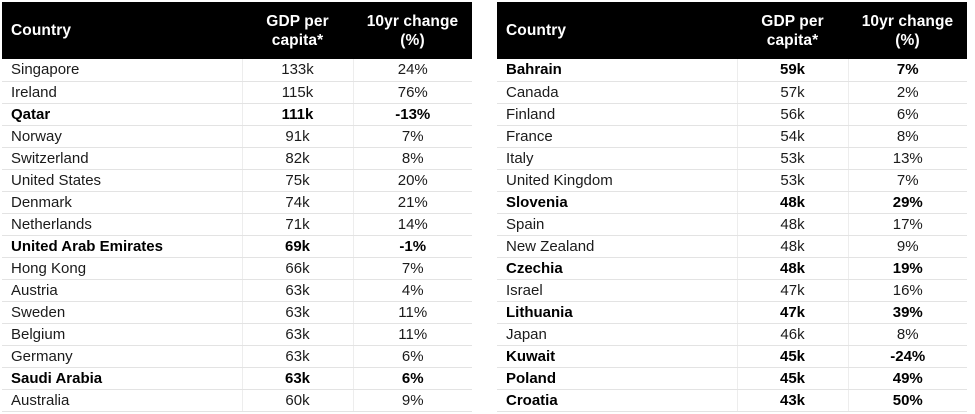 This screenshot has width=975, height=414. Describe the element at coordinates (617, 356) in the screenshot. I see `country-cell: Kuwait` at that location.